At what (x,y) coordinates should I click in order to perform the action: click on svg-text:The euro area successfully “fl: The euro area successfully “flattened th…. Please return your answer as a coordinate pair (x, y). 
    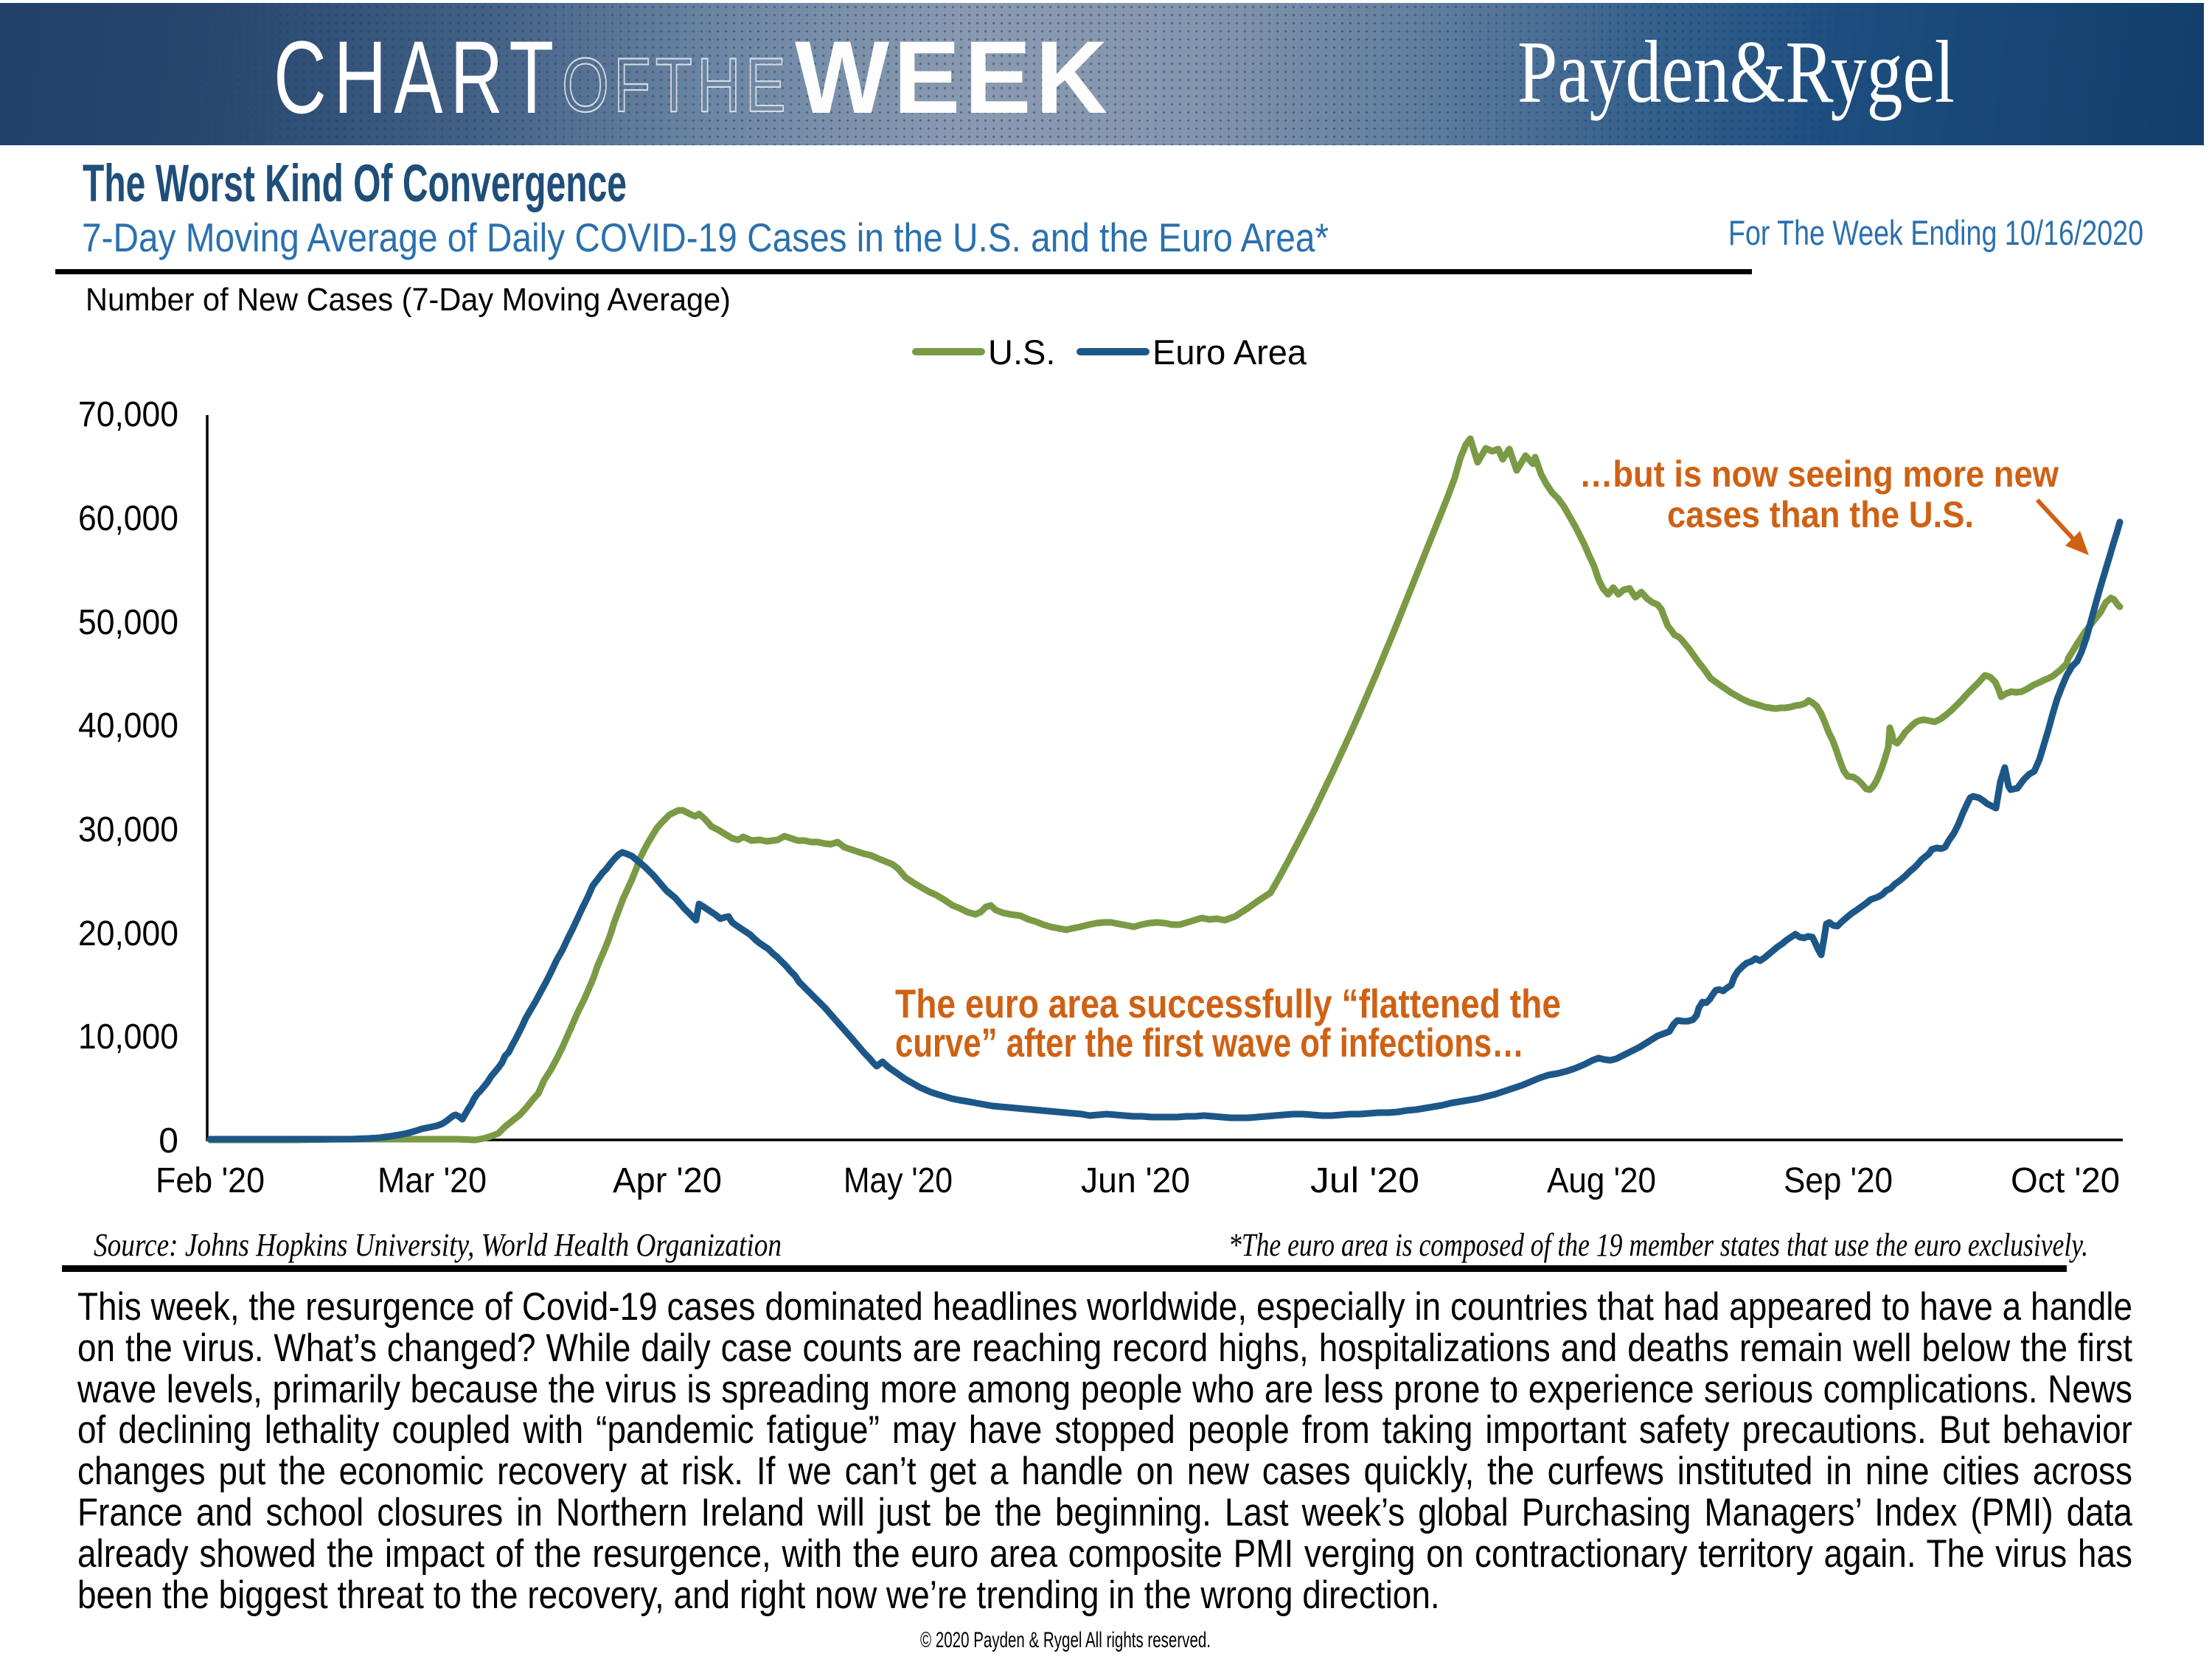
    Looking at the image, I should click on (1228, 1003).